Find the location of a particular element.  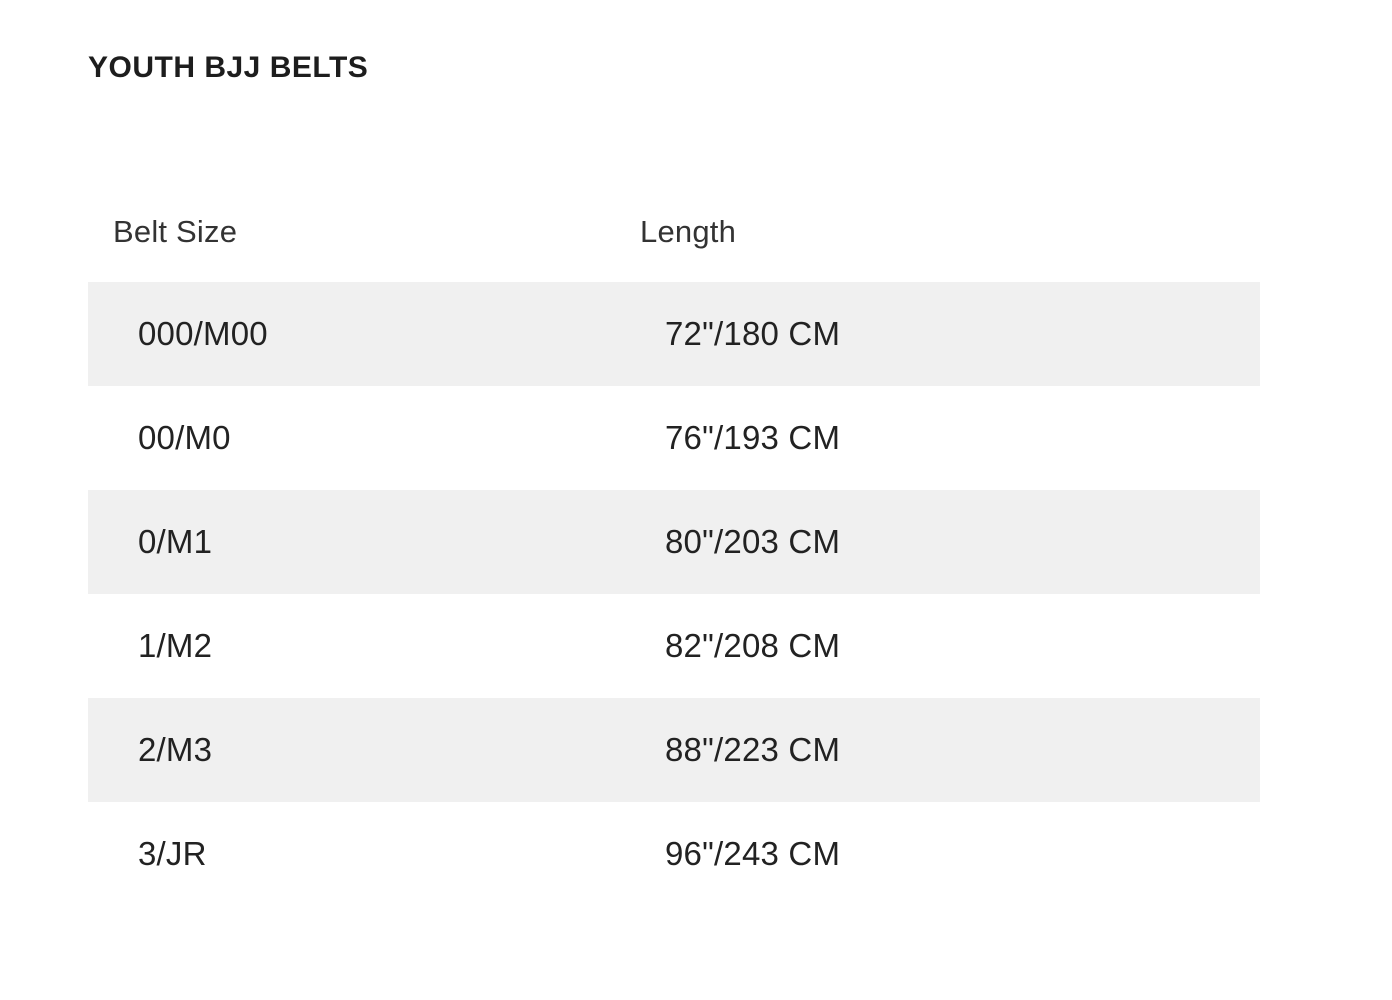

table-header-row: Belt Size Length is located at coordinates (674, 232).